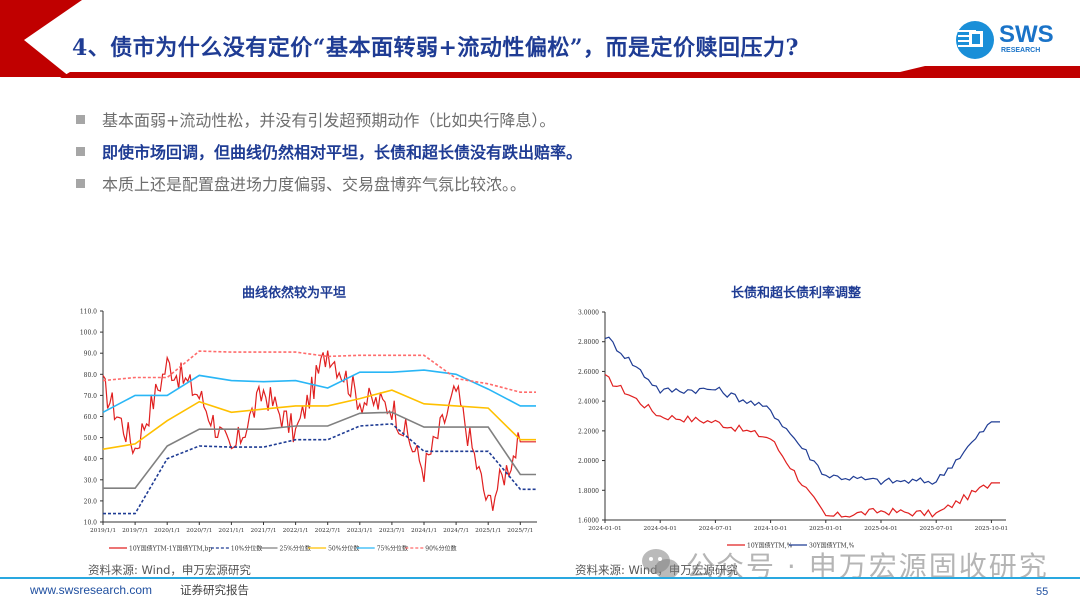 This screenshot has height=608, width=1080. I want to click on svg-text: 90%分位数, so click(440, 549).